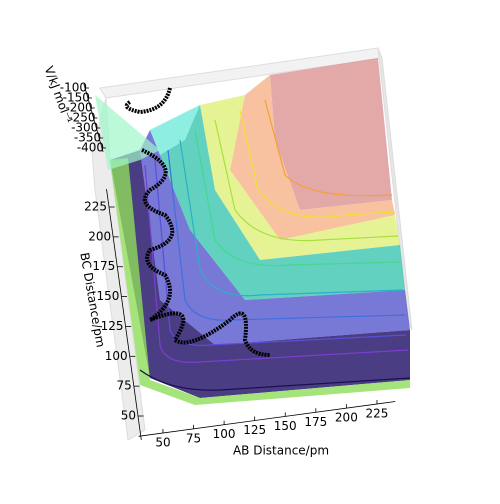 The image size is (500, 504). I want to click on y-tick-label: 150, so click(108, 296).